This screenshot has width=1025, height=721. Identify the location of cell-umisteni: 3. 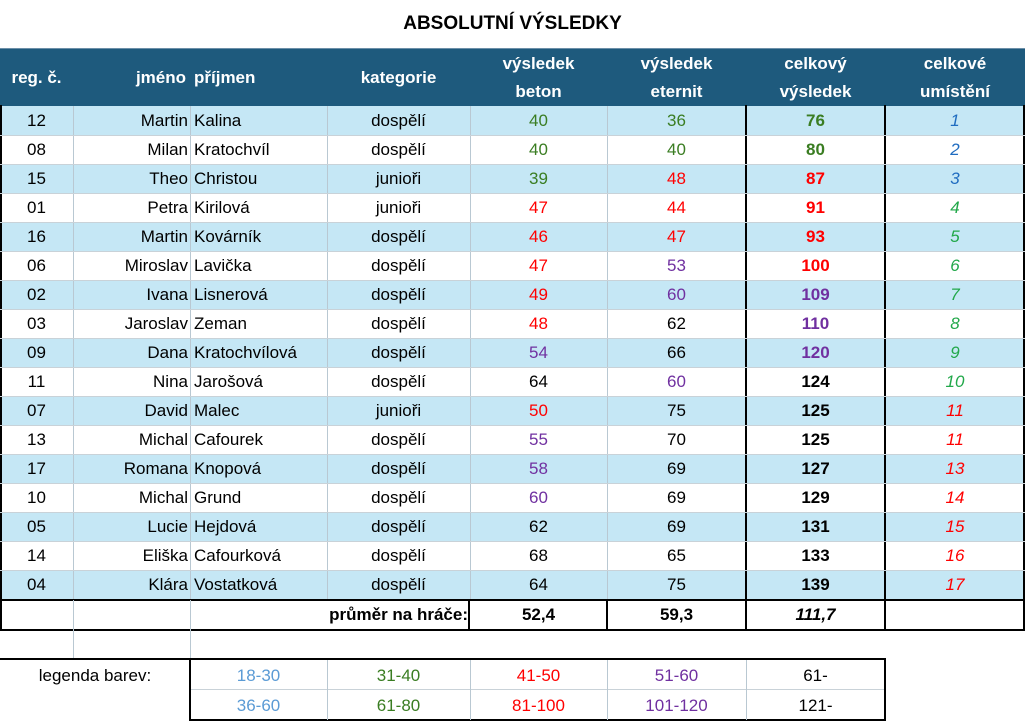
(955, 178).